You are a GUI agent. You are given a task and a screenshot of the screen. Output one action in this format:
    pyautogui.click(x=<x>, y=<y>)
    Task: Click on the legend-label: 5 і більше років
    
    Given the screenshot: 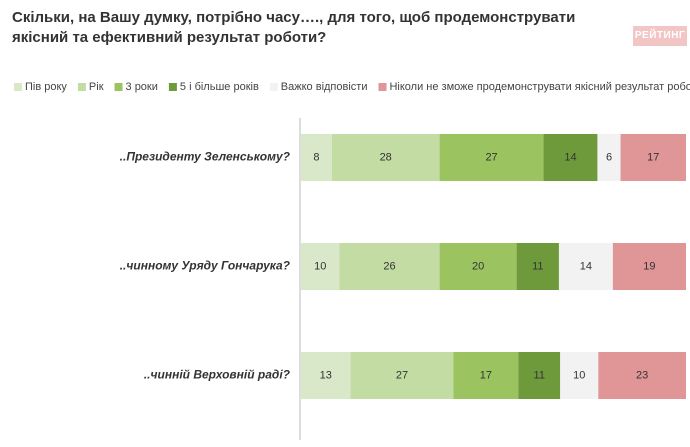 What is the action you would take?
    pyautogui.click(x=219, y=87)
    